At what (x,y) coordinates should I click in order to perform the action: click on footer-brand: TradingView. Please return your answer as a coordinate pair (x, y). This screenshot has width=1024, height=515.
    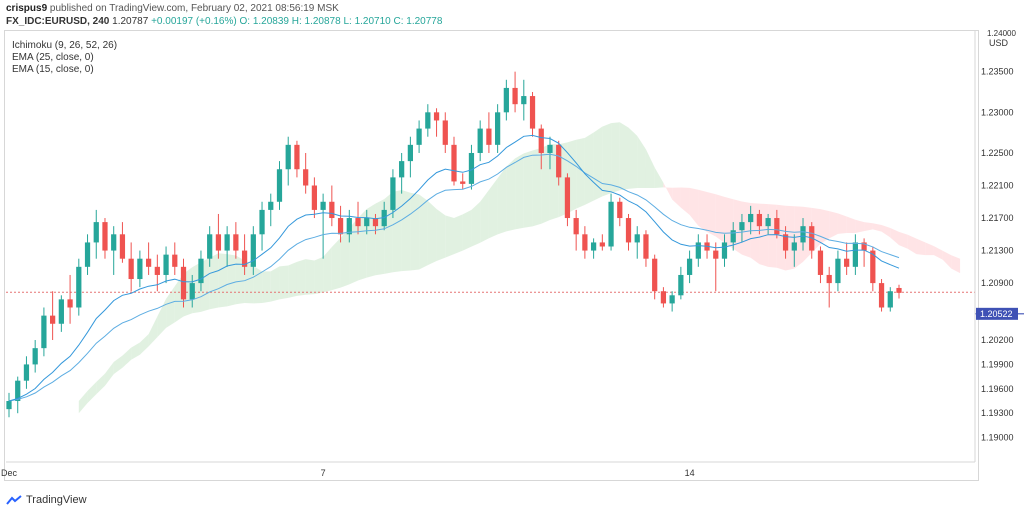
    Looking at the image, I should click on (46, 500).